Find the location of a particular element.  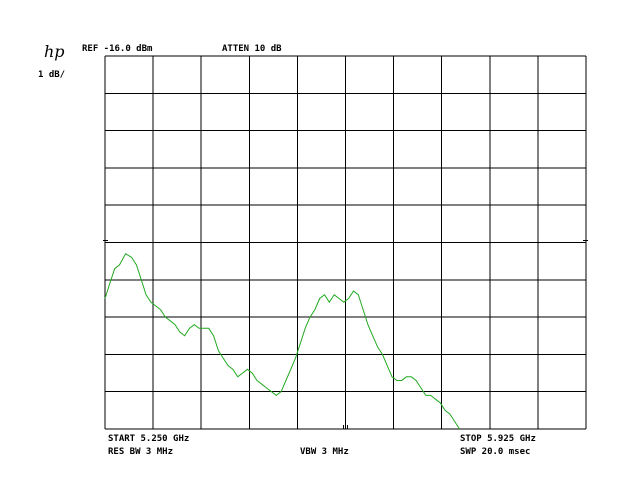

start-frequency-label: START 5.250 GHz is located at coordinates (149, 439).